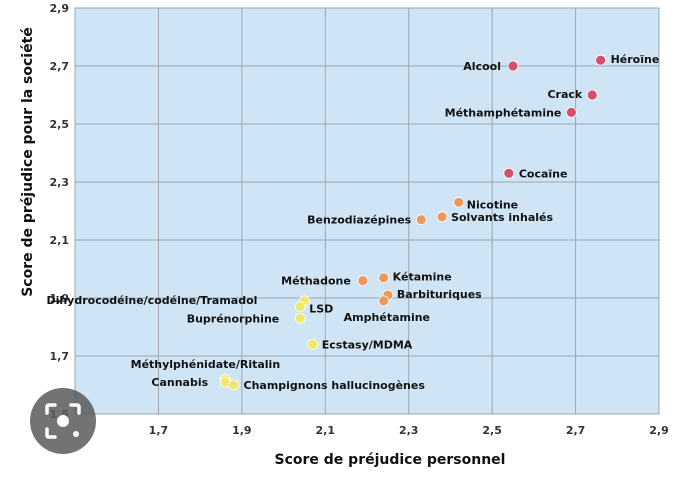 The height and width of the screenshot is (482, 680). What do you see at coordinates (492, 204) in the screenshot?
I see `point-label: Nicotine` at bounding box center [492, 204].